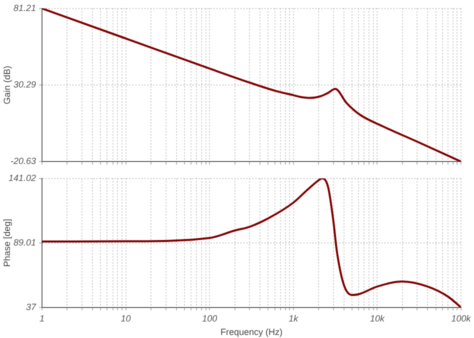 The image size is (474, 338). I want to click on y-tick-label: 89.01, so click(24, 242).